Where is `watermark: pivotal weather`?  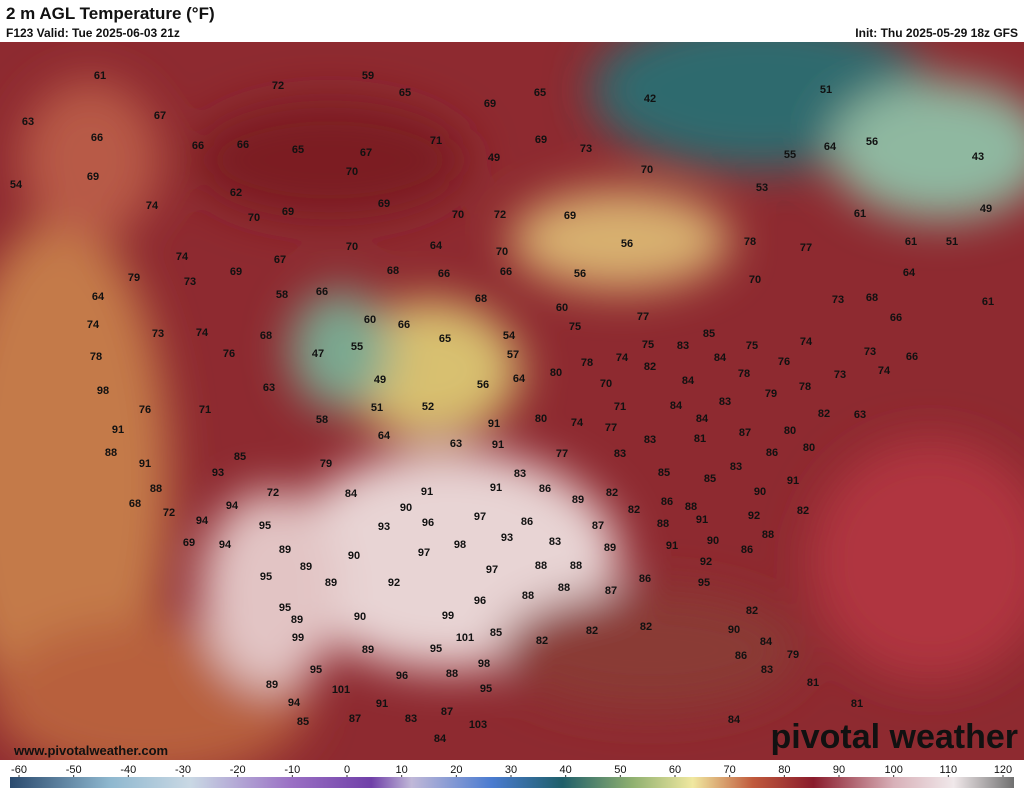 watermark: pivotal weather is located at coordinates (894, 737).